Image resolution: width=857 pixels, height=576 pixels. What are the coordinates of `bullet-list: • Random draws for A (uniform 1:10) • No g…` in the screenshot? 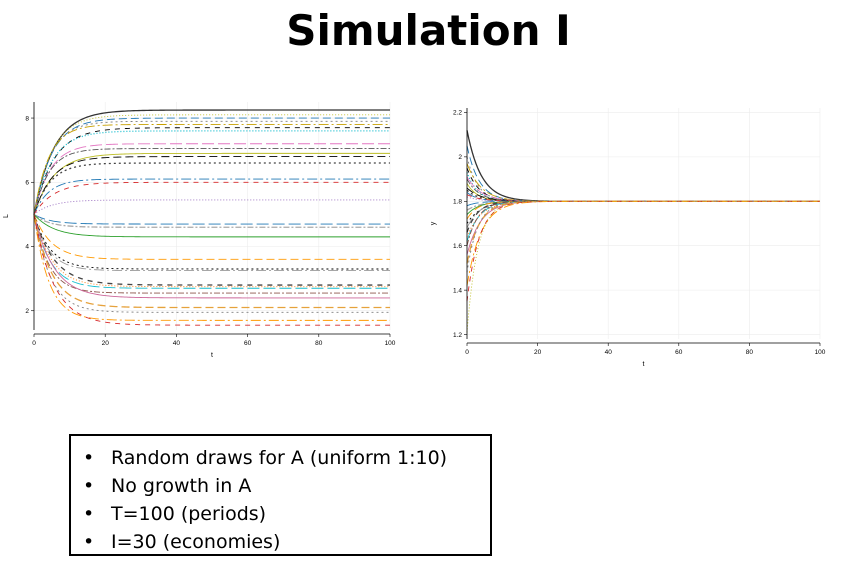 It's located at (280, 496).